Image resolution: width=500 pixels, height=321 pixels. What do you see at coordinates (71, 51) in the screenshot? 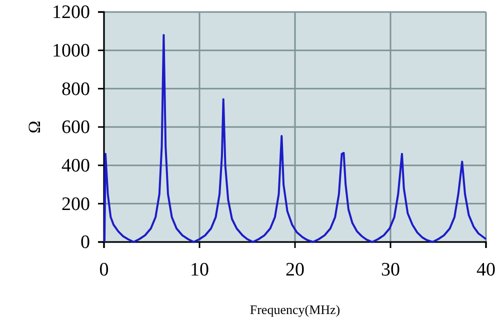
I see `y-tick-label: 1000` at bounding box center [71, 51].